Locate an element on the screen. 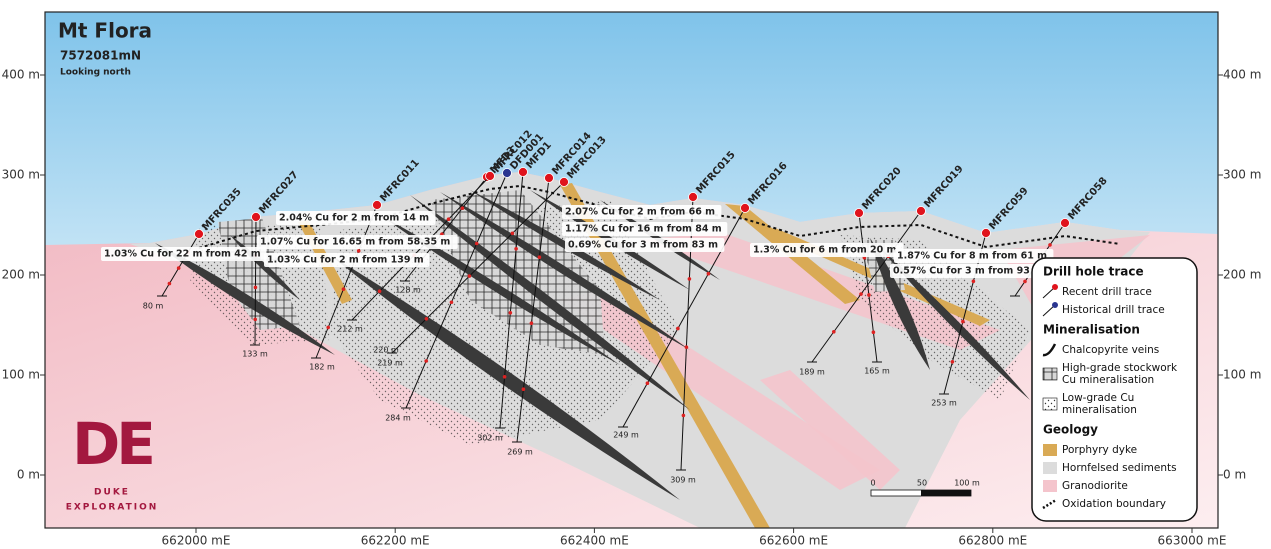 This screenshot has width=1271, height=549. legend-item: mineralisation is located at coordinates (1099, 410).